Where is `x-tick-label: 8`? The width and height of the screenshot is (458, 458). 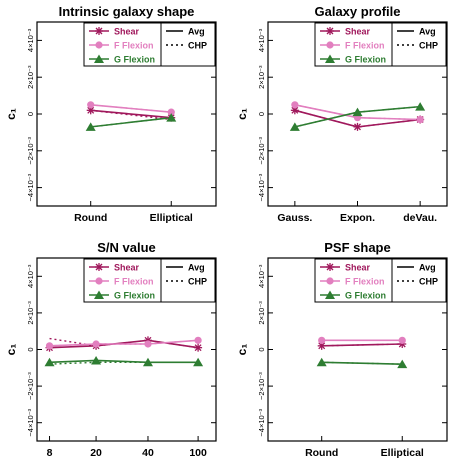
x-tick-label: 8 is located at coordinates (50, 452).